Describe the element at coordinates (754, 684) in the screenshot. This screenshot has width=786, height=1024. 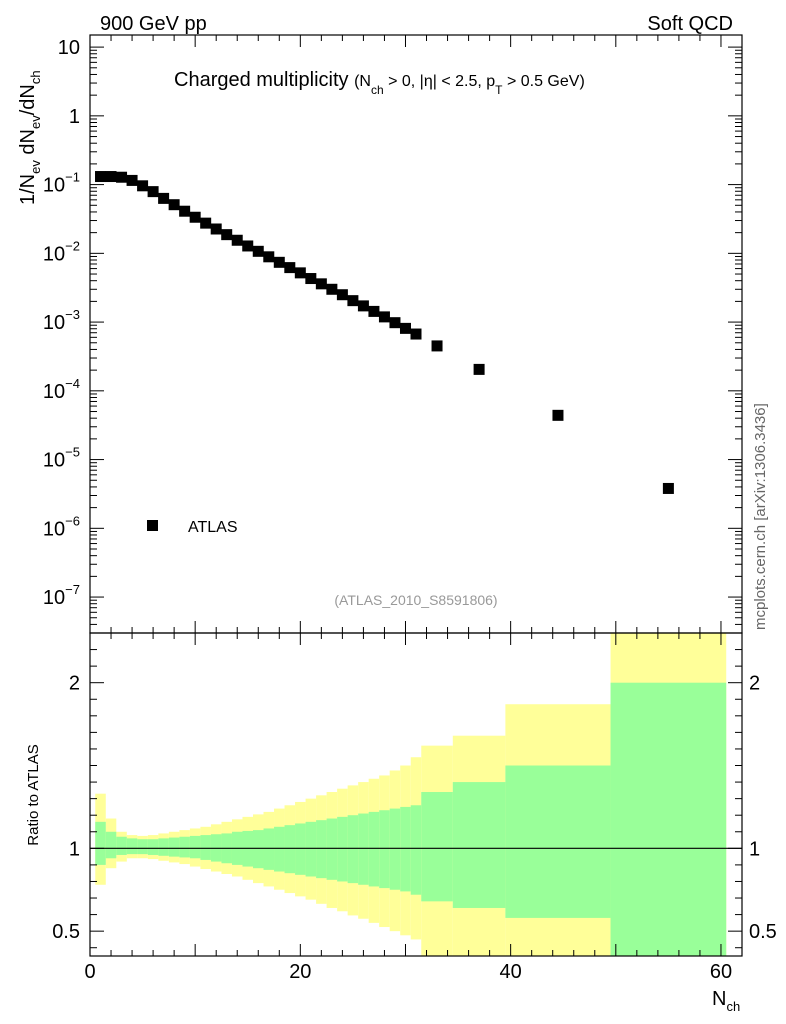
I see `ratio-y-tick-label-right: 2` at that location.